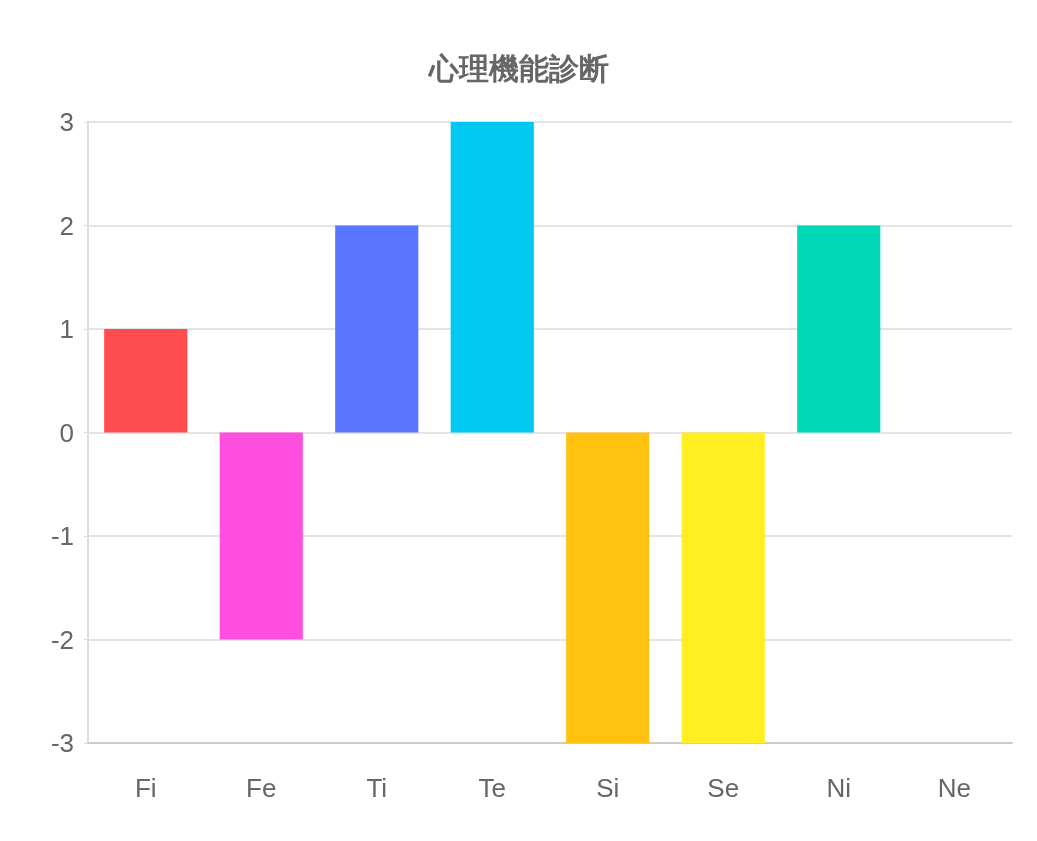  I want to click on x-tick-label: Fi, so click(145, 788).